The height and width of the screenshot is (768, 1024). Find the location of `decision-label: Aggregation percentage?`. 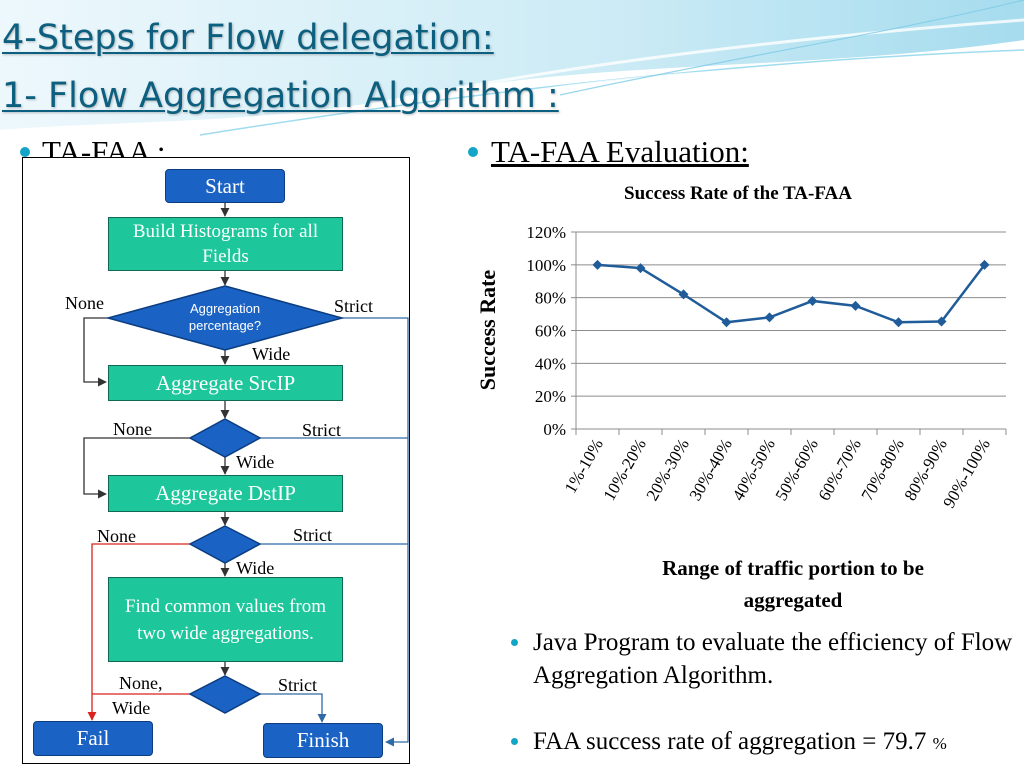

decision-label: Aggregation percentage? is located at coordinates (225, 317).